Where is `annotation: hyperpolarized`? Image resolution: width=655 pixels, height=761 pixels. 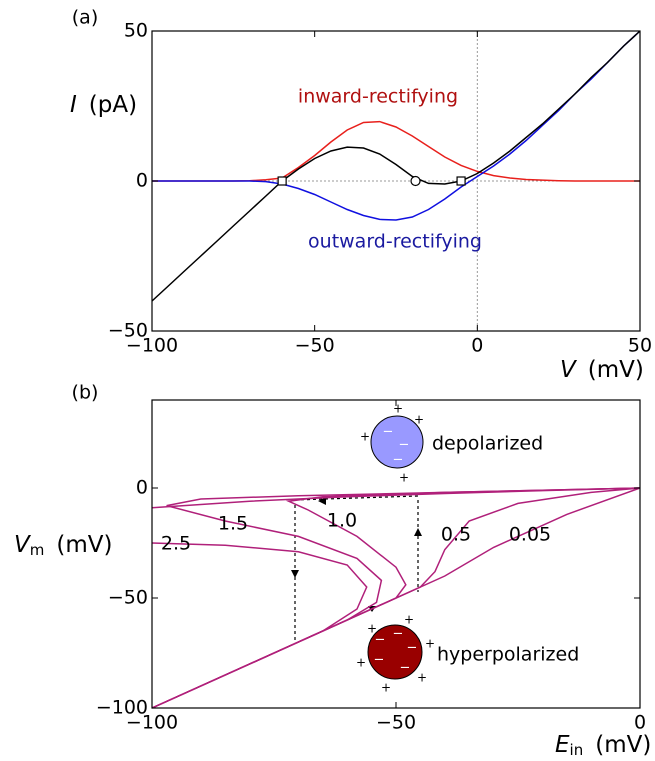 annotation: hyperpolarized is located at coordinates (508, 655).